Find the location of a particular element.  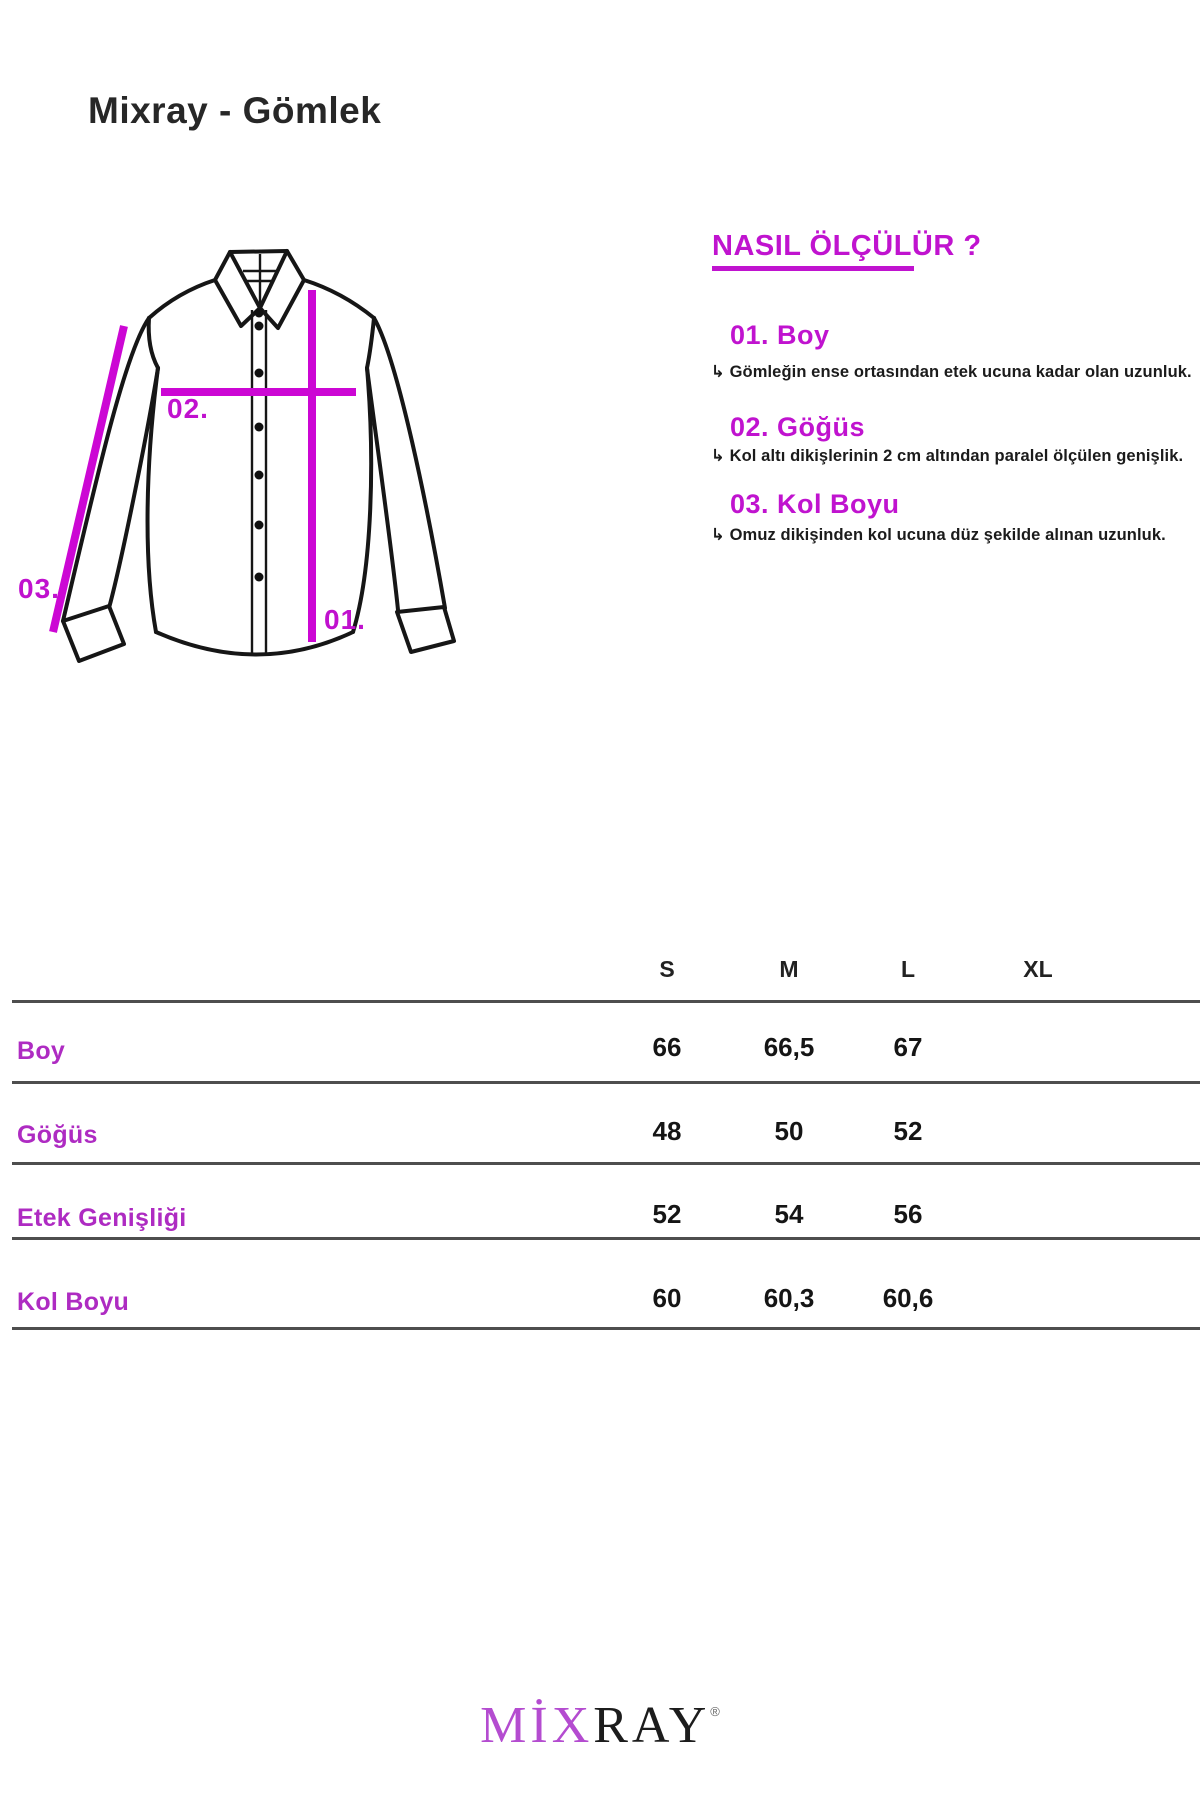

title-underline is located at coordinates (813, 268).